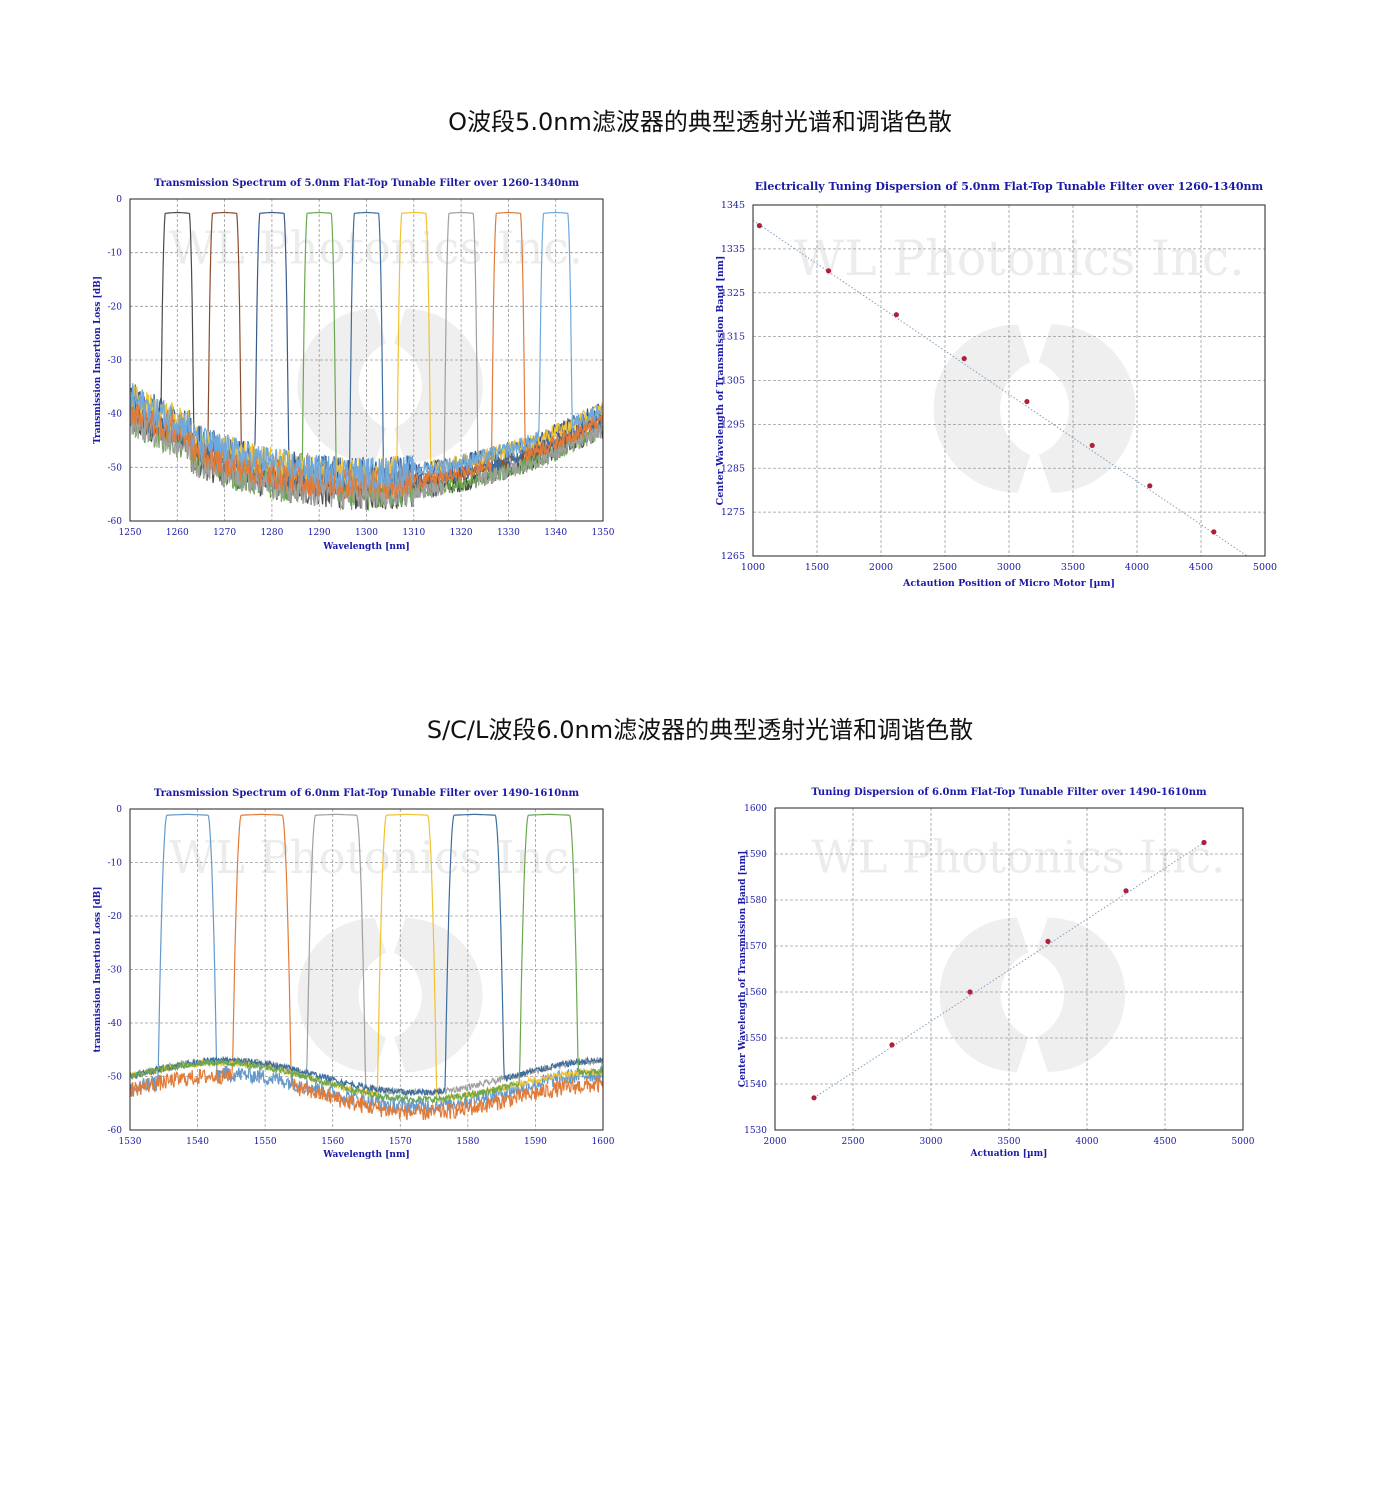  What do you see at coordinates (197, 1142) in the screenshot?
I see `x-tick-label: 1540` at bounding box center [197, 1142].